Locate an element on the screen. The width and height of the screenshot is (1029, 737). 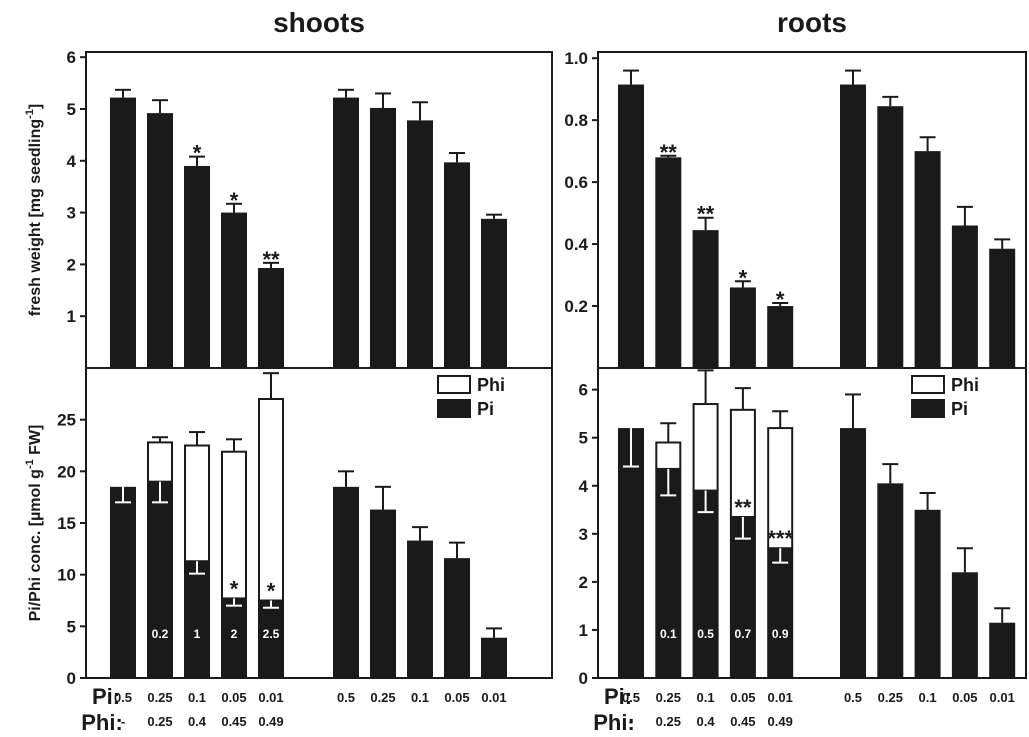
ratio-label: 2.5 is located at coordinates (271, 634).